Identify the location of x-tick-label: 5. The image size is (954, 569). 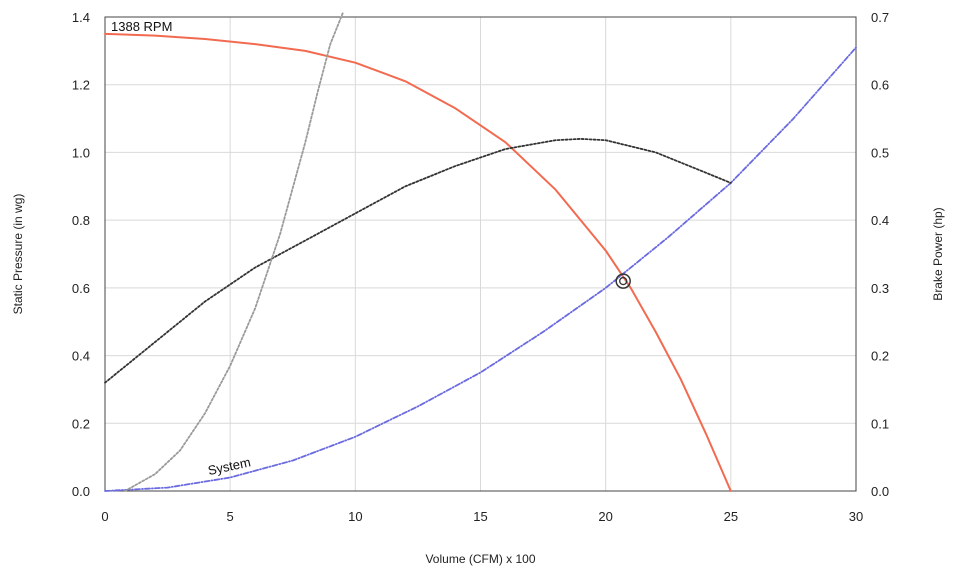
(230, 516).